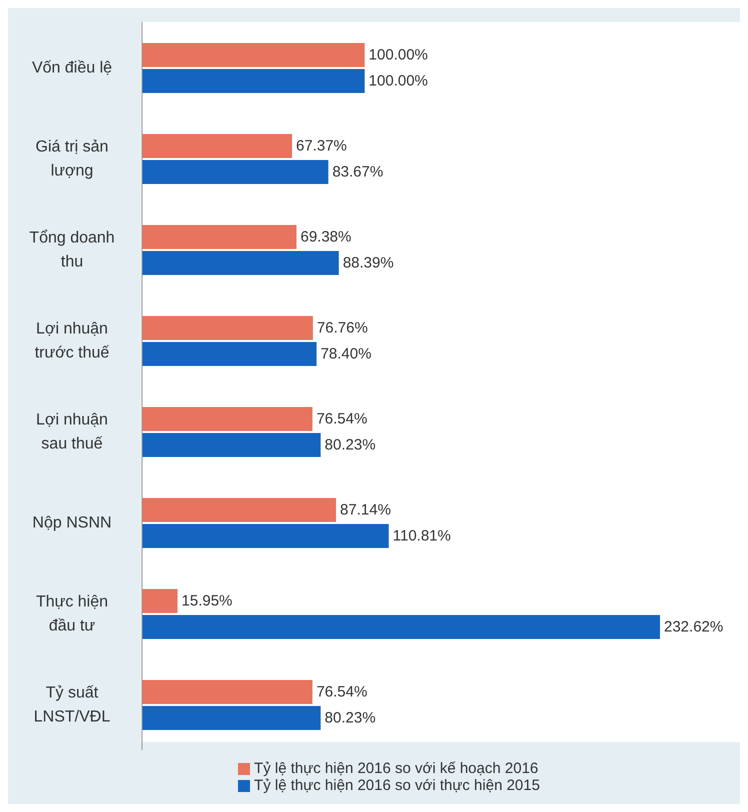 The image size is (748, 812). Describe the element at coordinates (72, 613) in the screenshot. I see `y-tick-label: Thực hiện đầu tư` at that location.